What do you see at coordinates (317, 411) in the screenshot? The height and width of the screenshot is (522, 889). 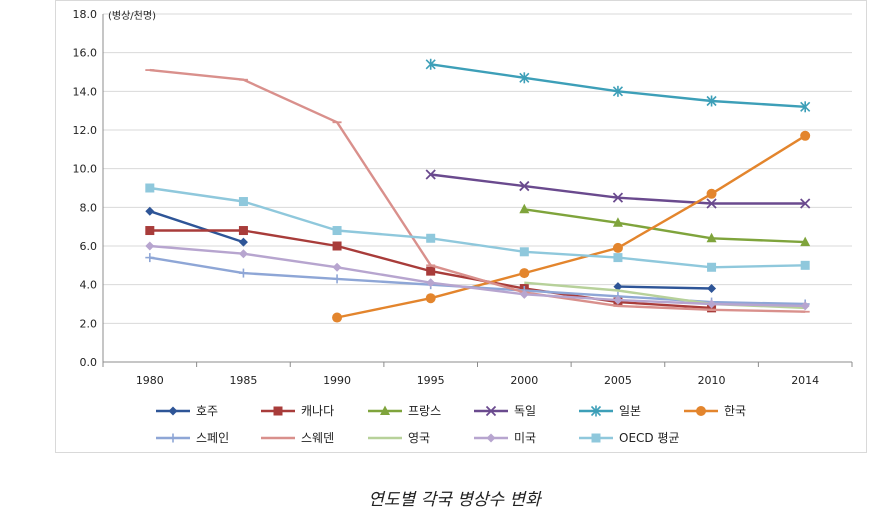 I see `legend-label: 캐나다` at bounding box center [317, 411].